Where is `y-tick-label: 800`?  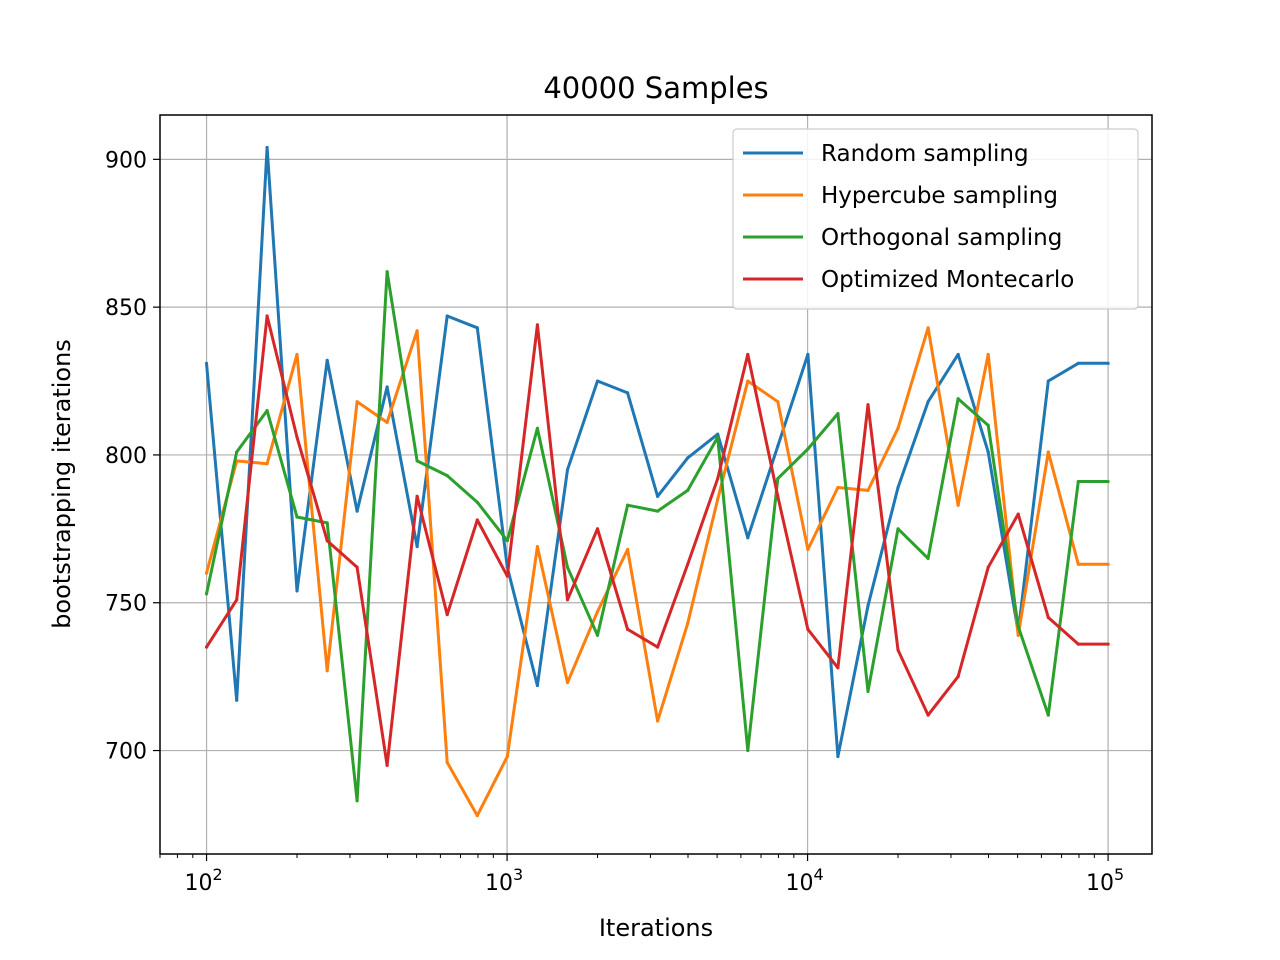
y-tick-label: 800 is located at coordinates (126, 456).